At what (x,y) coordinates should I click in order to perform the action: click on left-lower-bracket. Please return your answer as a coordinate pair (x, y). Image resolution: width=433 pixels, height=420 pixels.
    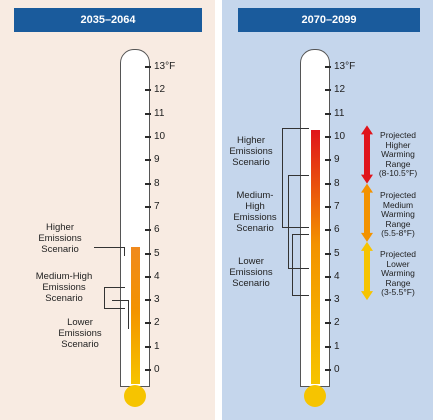
    Looking at the image, I should click on (120, 314).